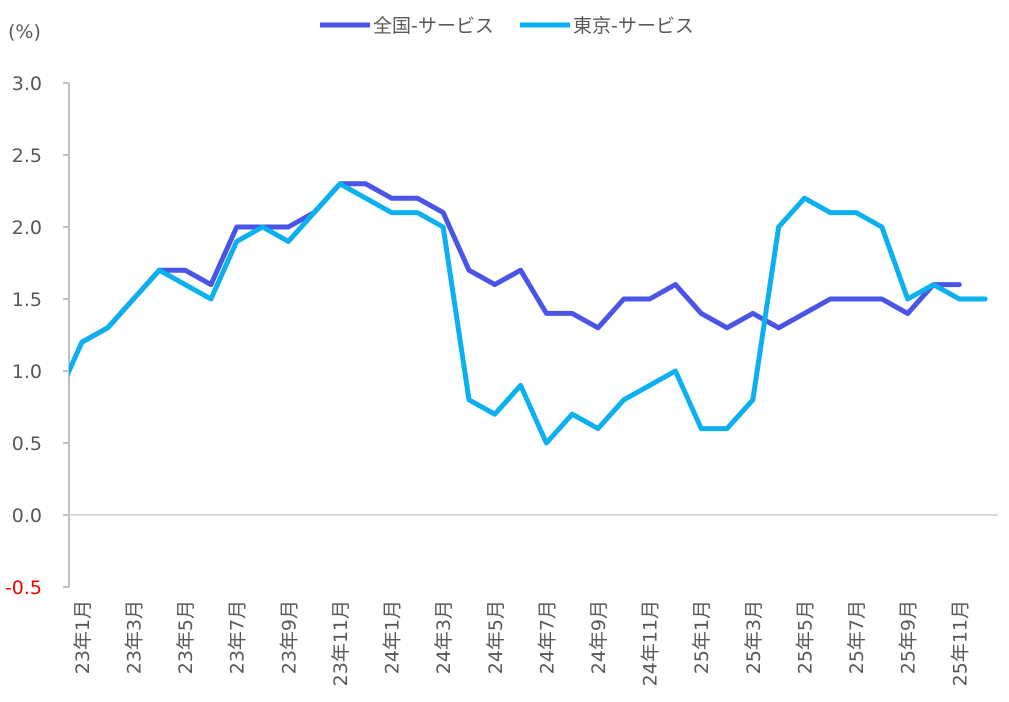 This screenshot has height=702, width=1009. I want to click on y-tick-label: 1.0, so click(27, 372).